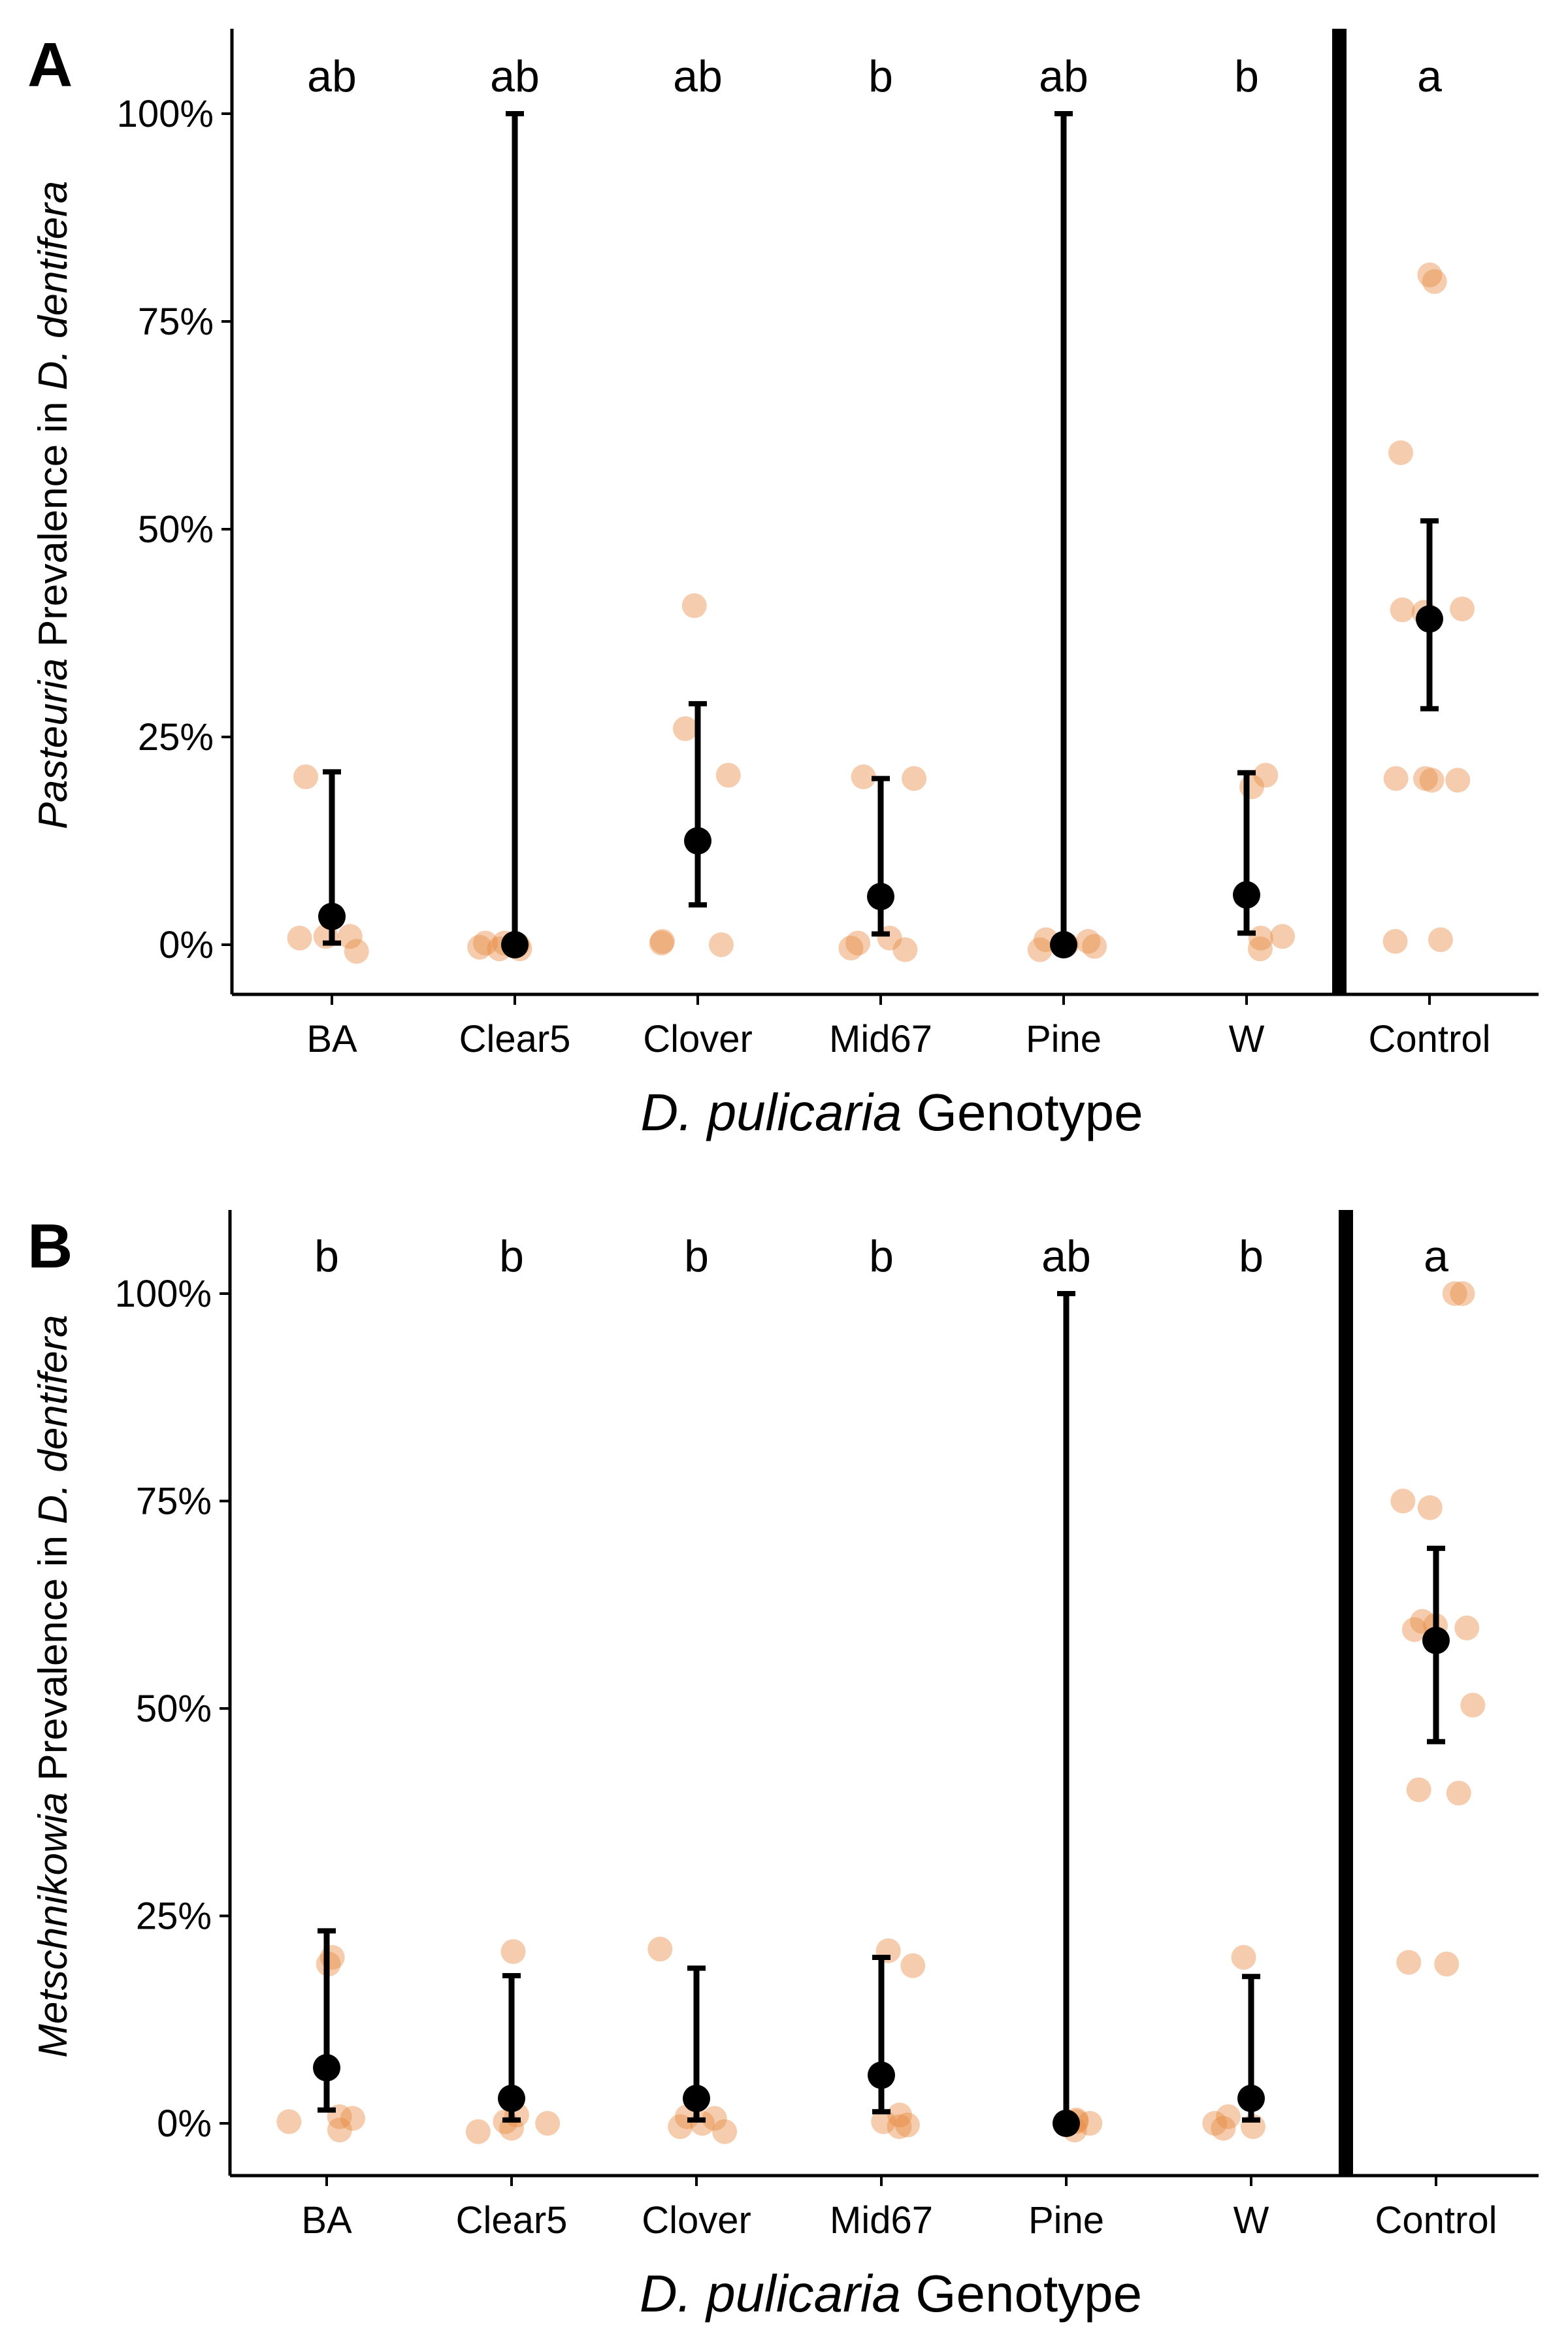  What do you see at coordinates (512, 2220) in the screenshot?
I see `x-tick-label: Clear5` at bounding box center [512, 2220].